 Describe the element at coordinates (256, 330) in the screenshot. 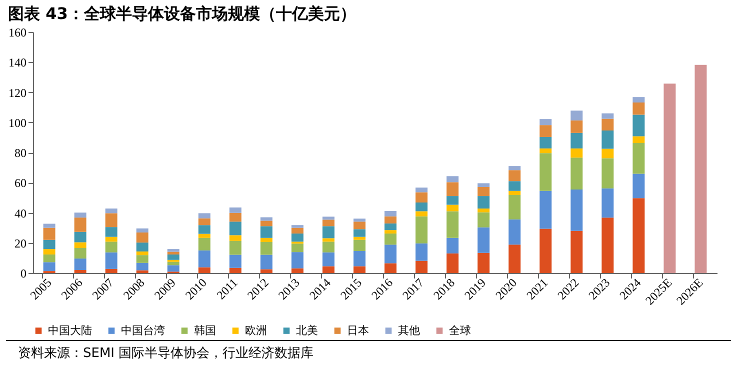

I see `legend-label: 欧洲` at that location.